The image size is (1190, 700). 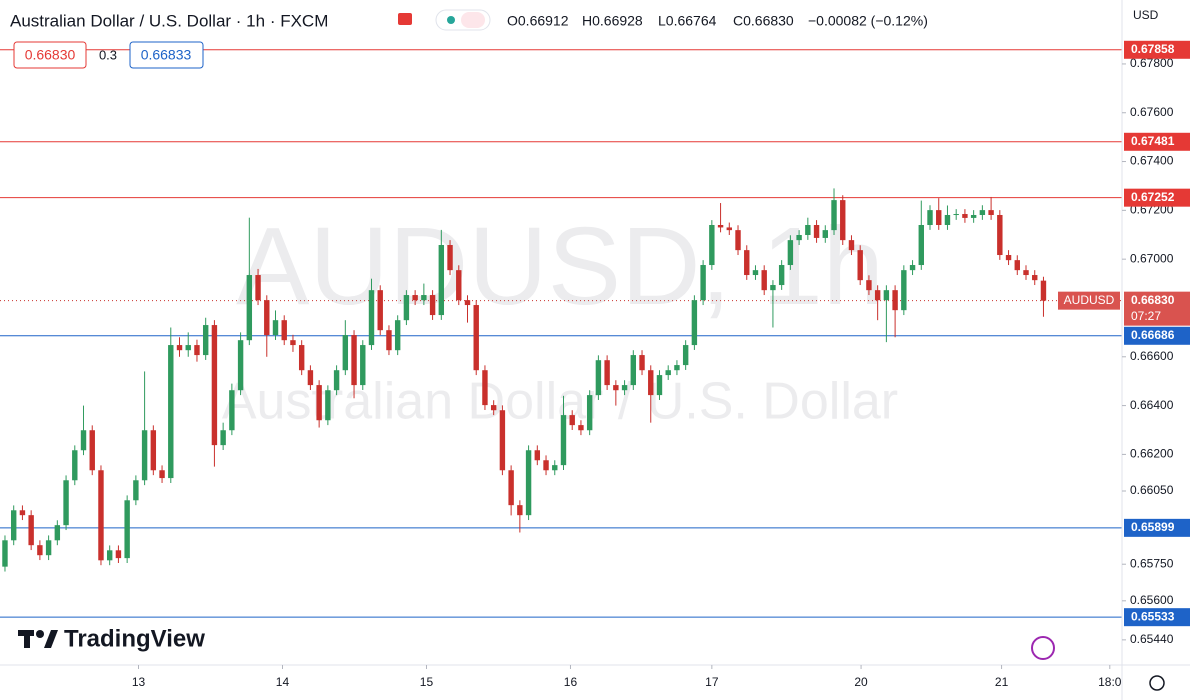 I want to click on ohlc-close: C0.66830, so click(x=763, y=21).